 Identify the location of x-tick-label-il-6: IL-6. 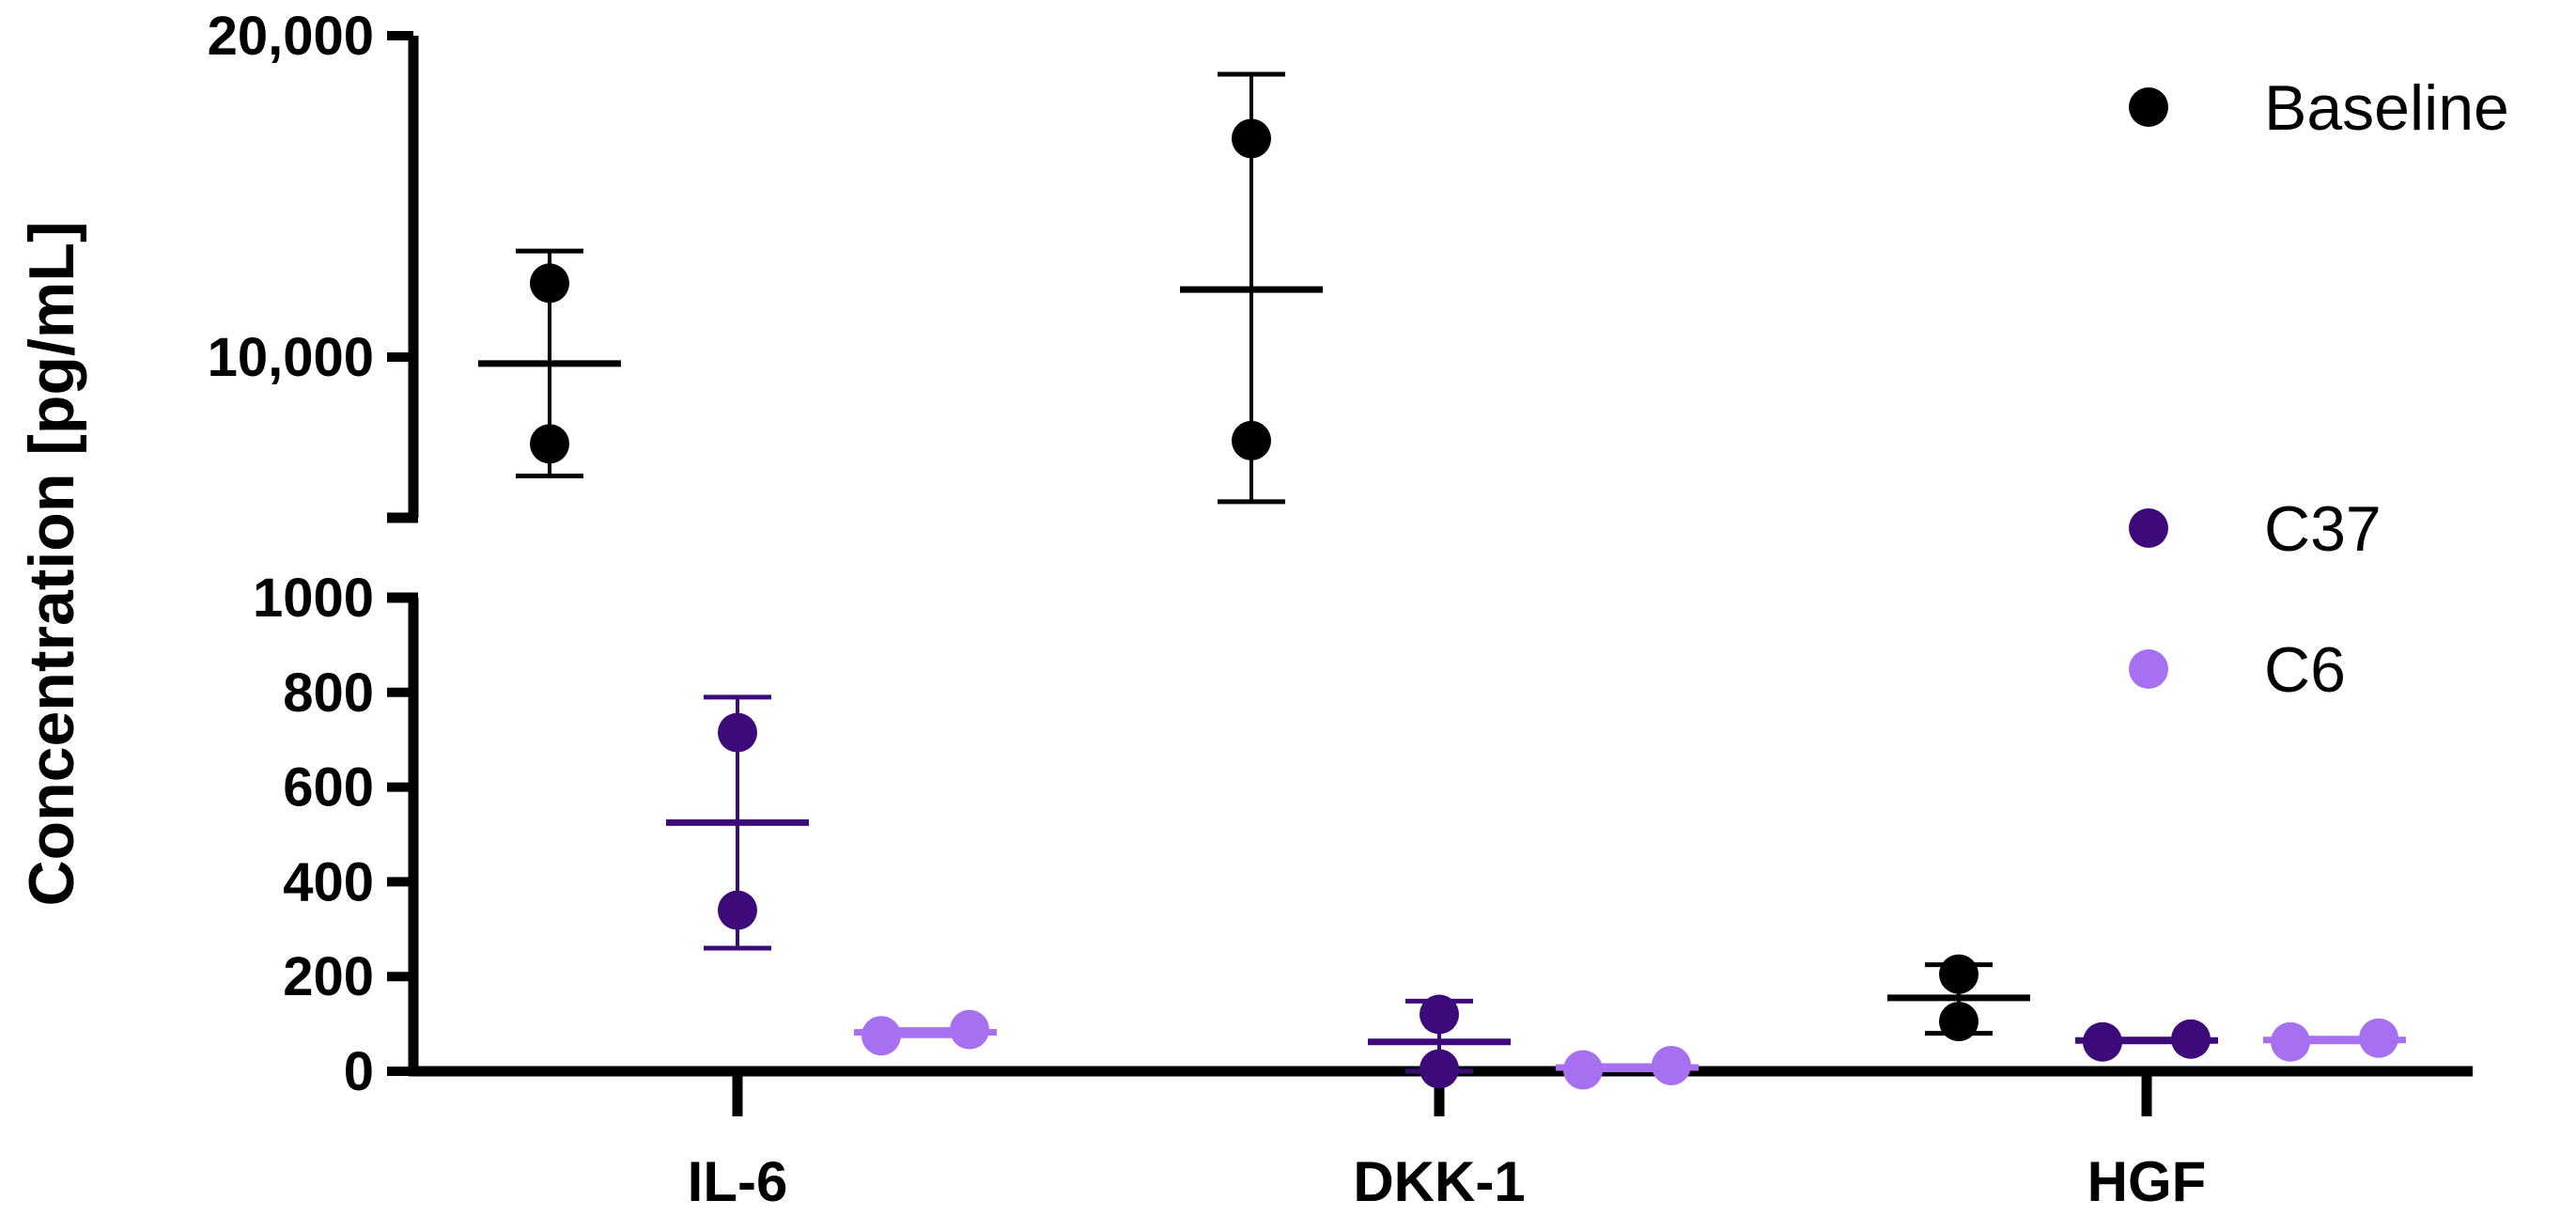
(738, 1182).